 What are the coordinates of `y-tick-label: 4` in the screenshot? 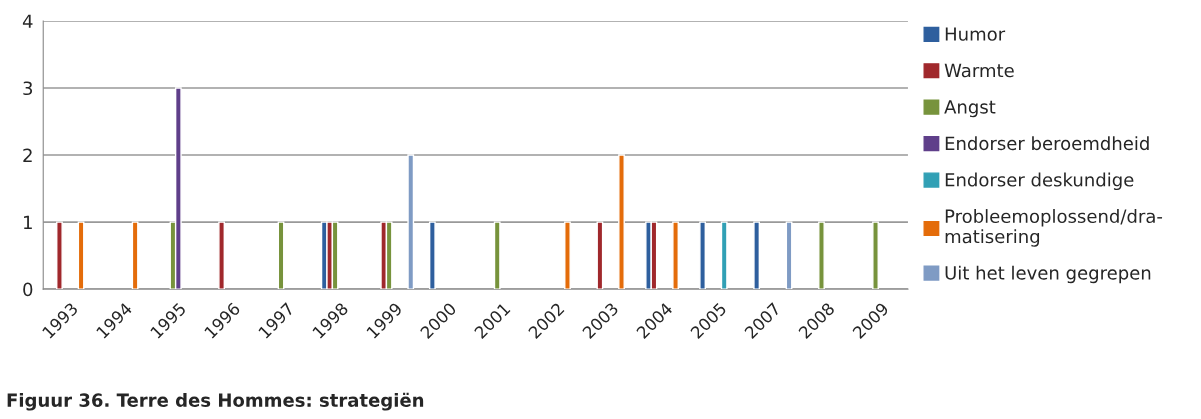 It's located at (27, 21).